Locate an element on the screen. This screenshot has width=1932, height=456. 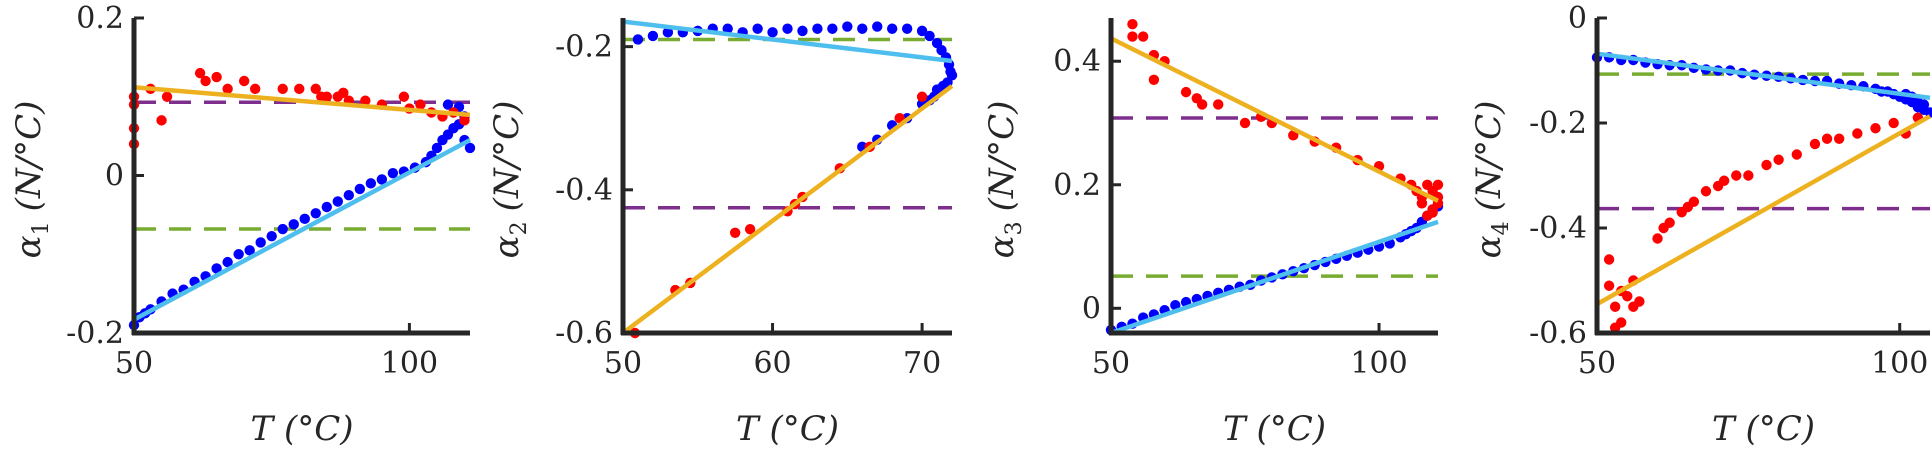
y-axis-label: α4(N/°C) is located at coordinates (1491, 180).